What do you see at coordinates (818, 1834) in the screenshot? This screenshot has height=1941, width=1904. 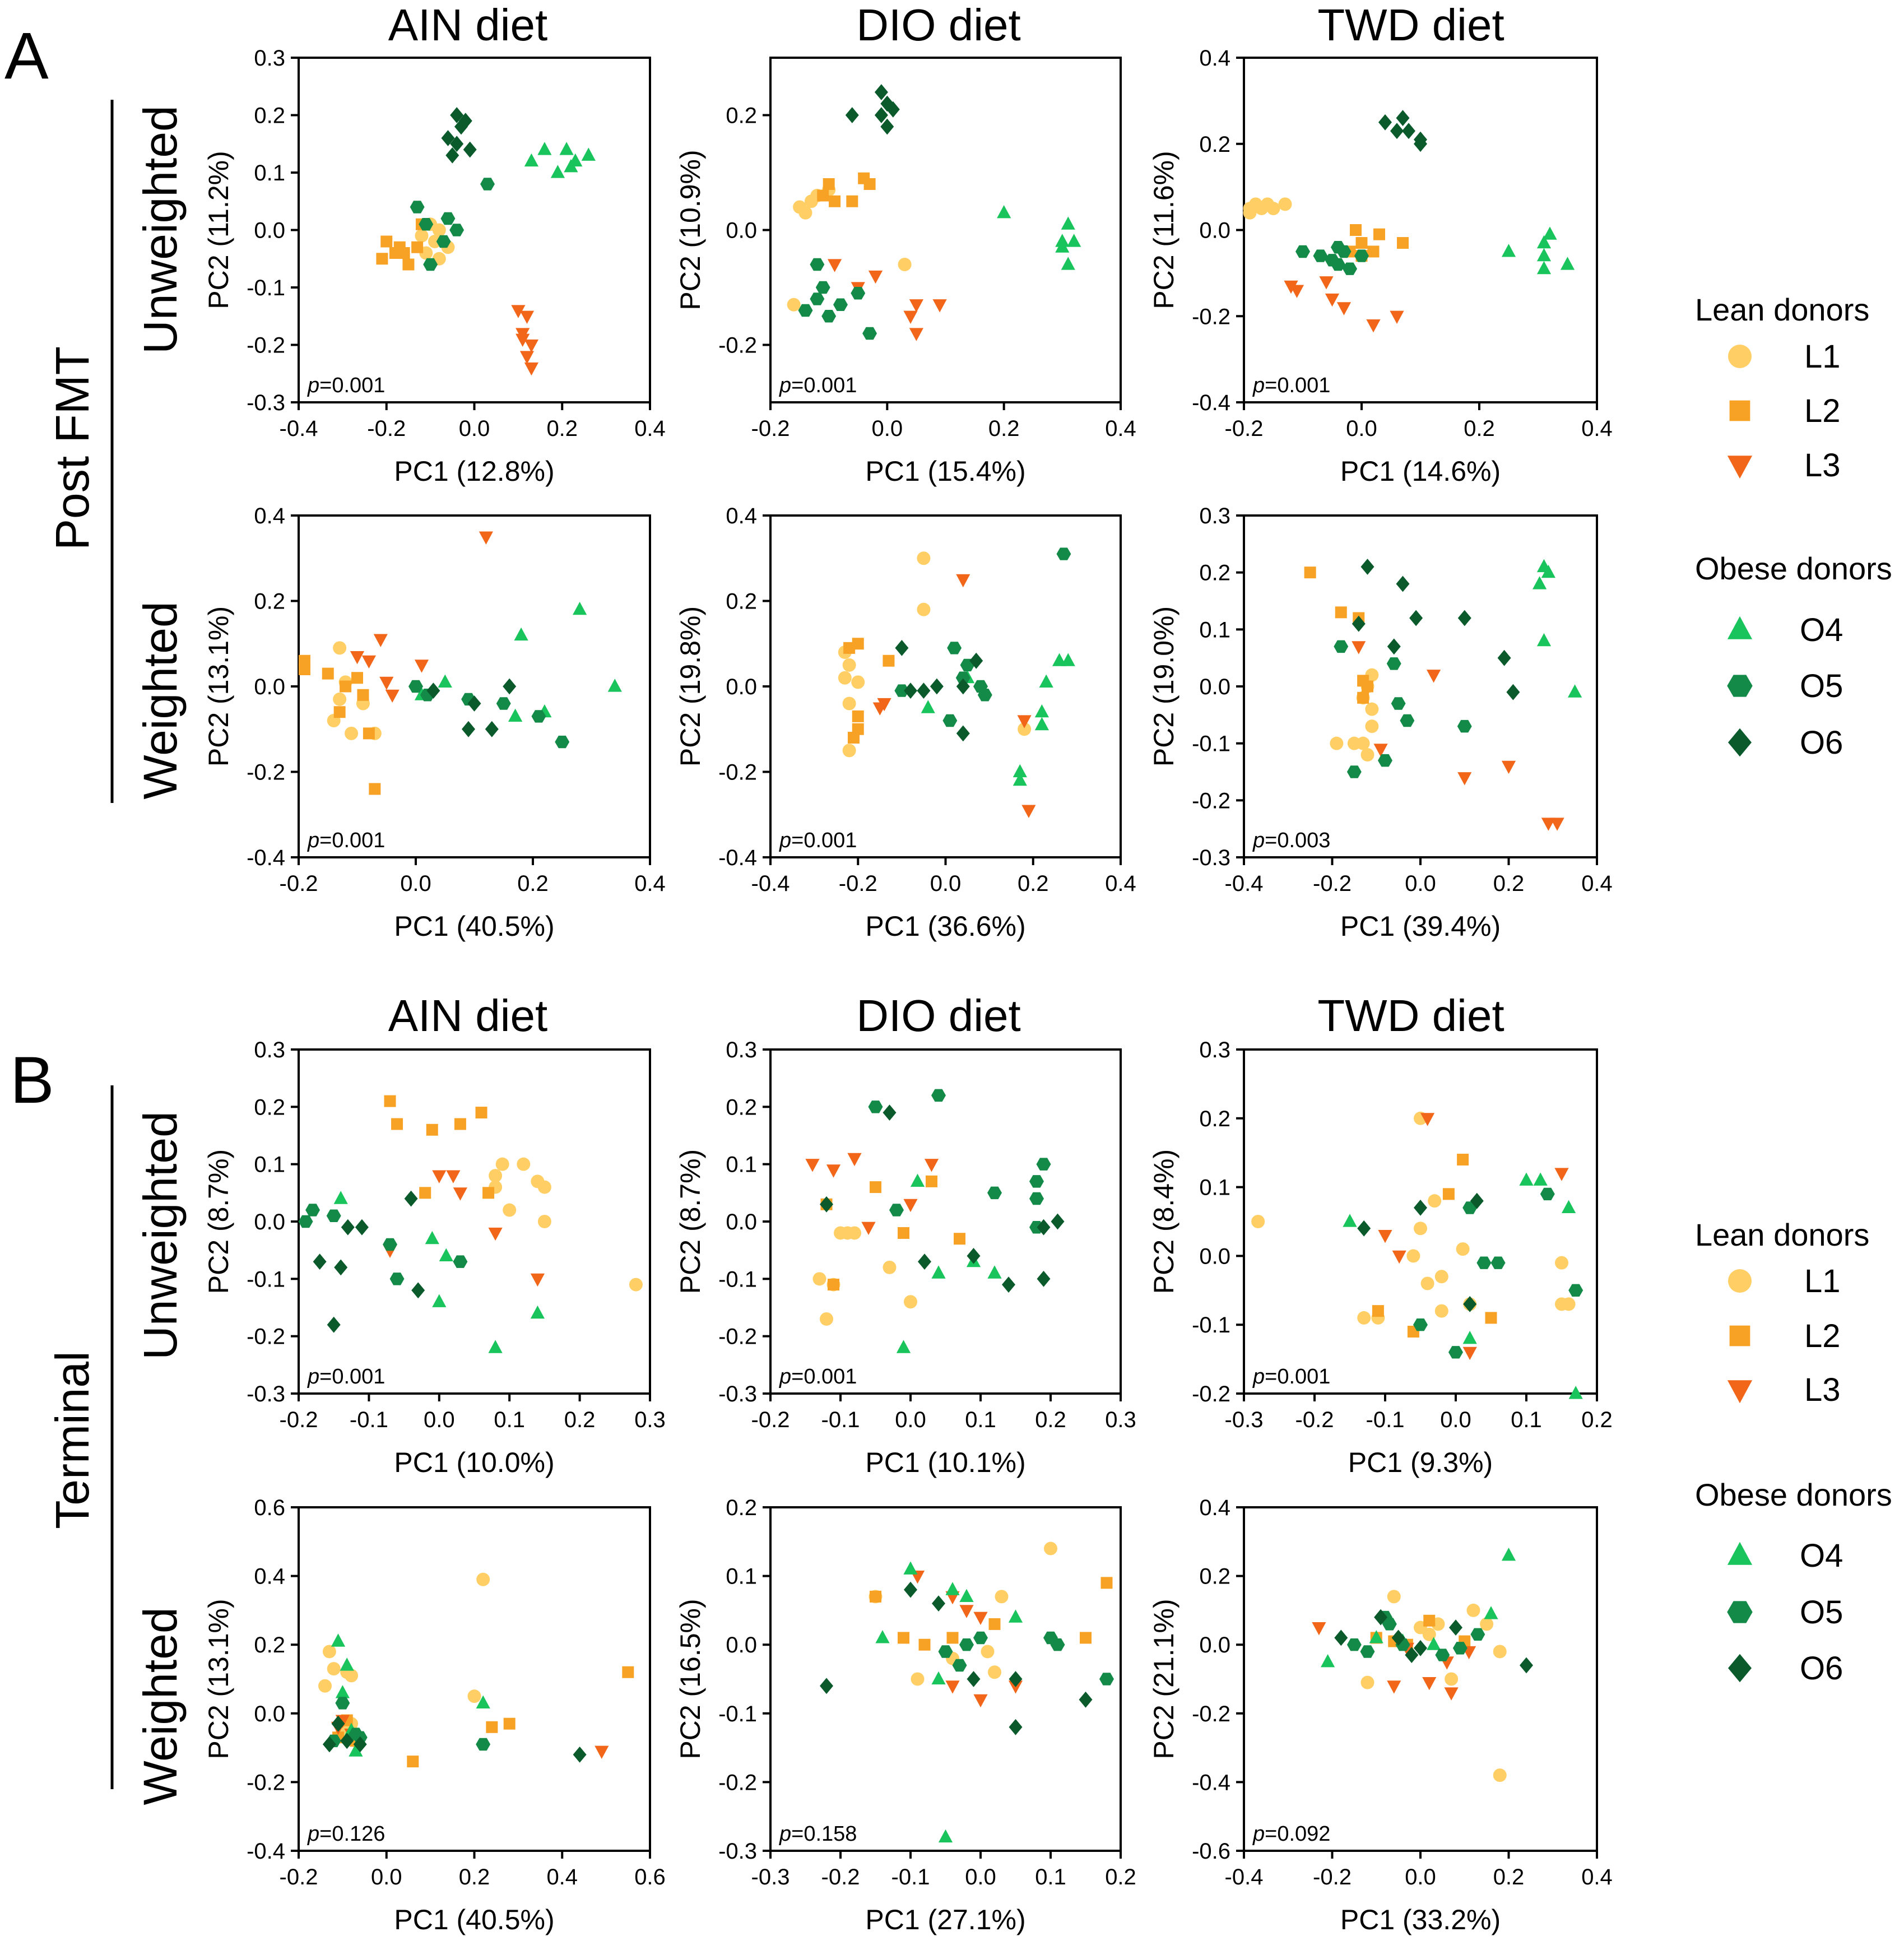 I see `p-value: p=0.158` at bounding box center [818, 1834].